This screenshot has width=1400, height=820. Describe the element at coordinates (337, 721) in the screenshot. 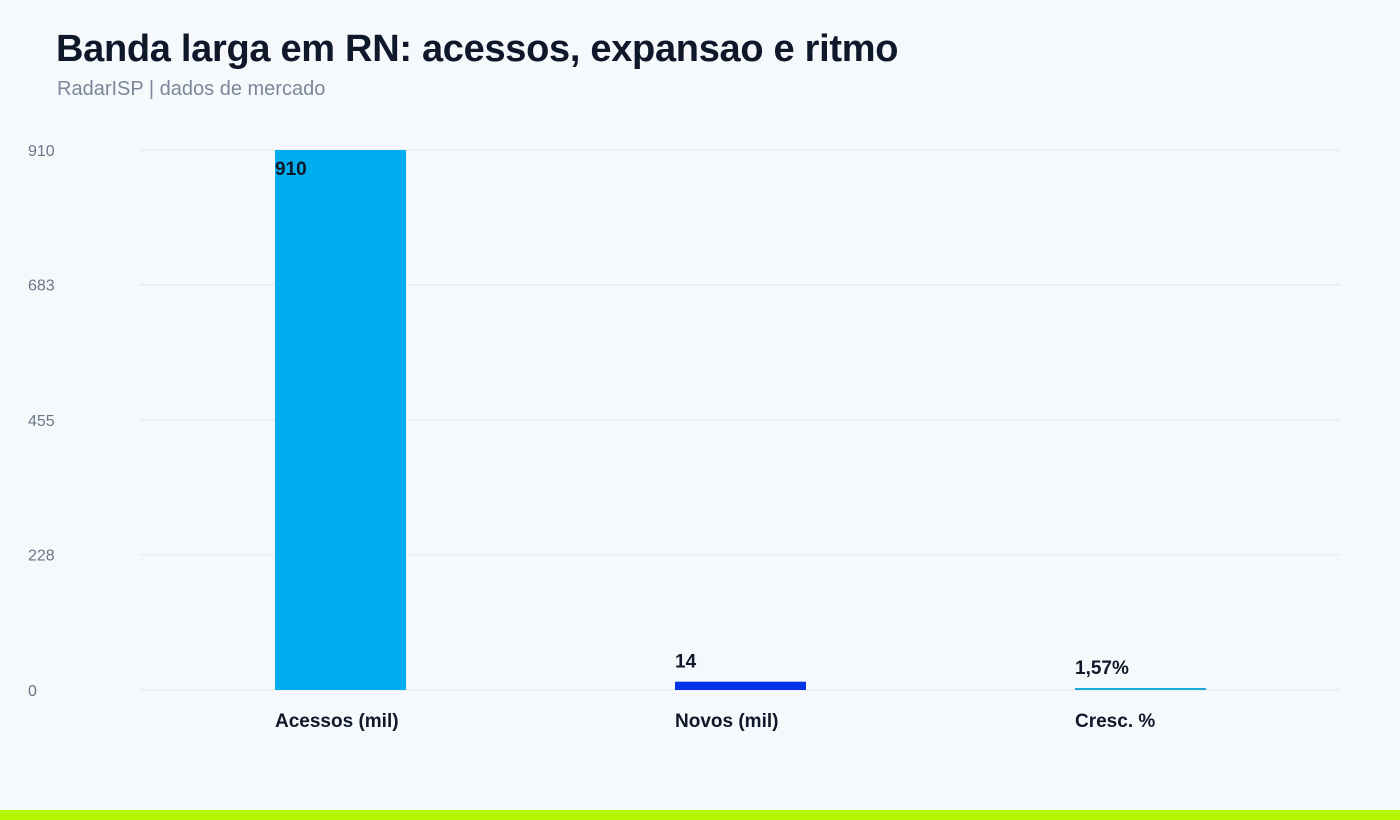

I see `x-tick-label: Acessos (mil)` at that location.